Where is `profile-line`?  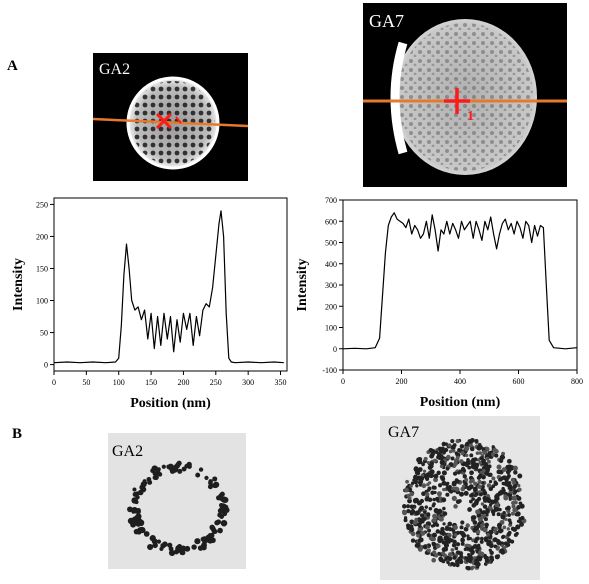 profile-line is located at coordinates (170, 122).